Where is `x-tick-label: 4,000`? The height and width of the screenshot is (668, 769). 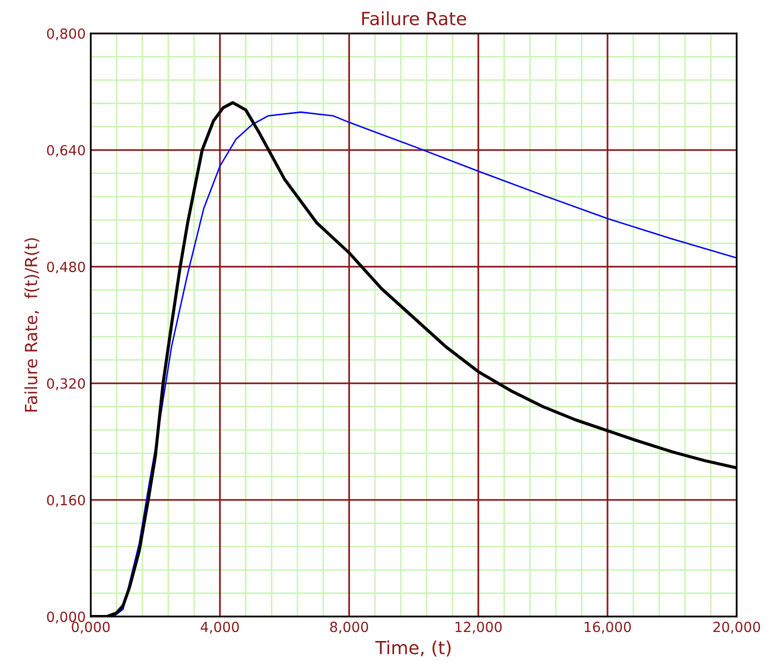
x-tick-label: 4,000 is located at coordinates (219, 628).